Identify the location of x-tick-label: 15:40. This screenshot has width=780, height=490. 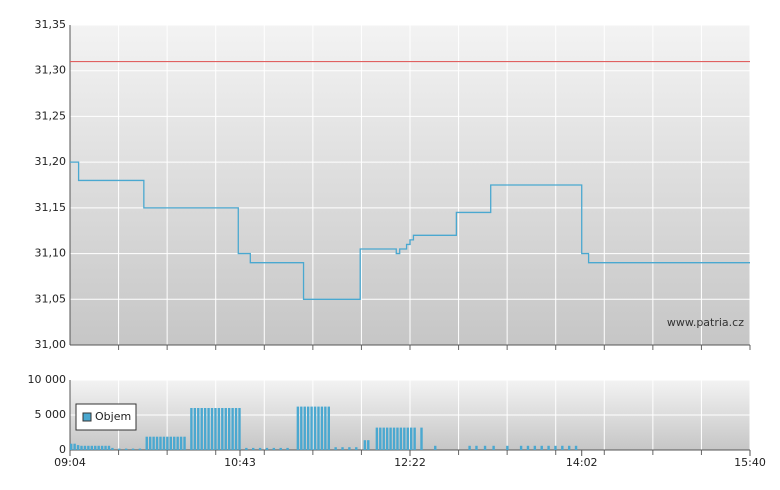
(750, 462).